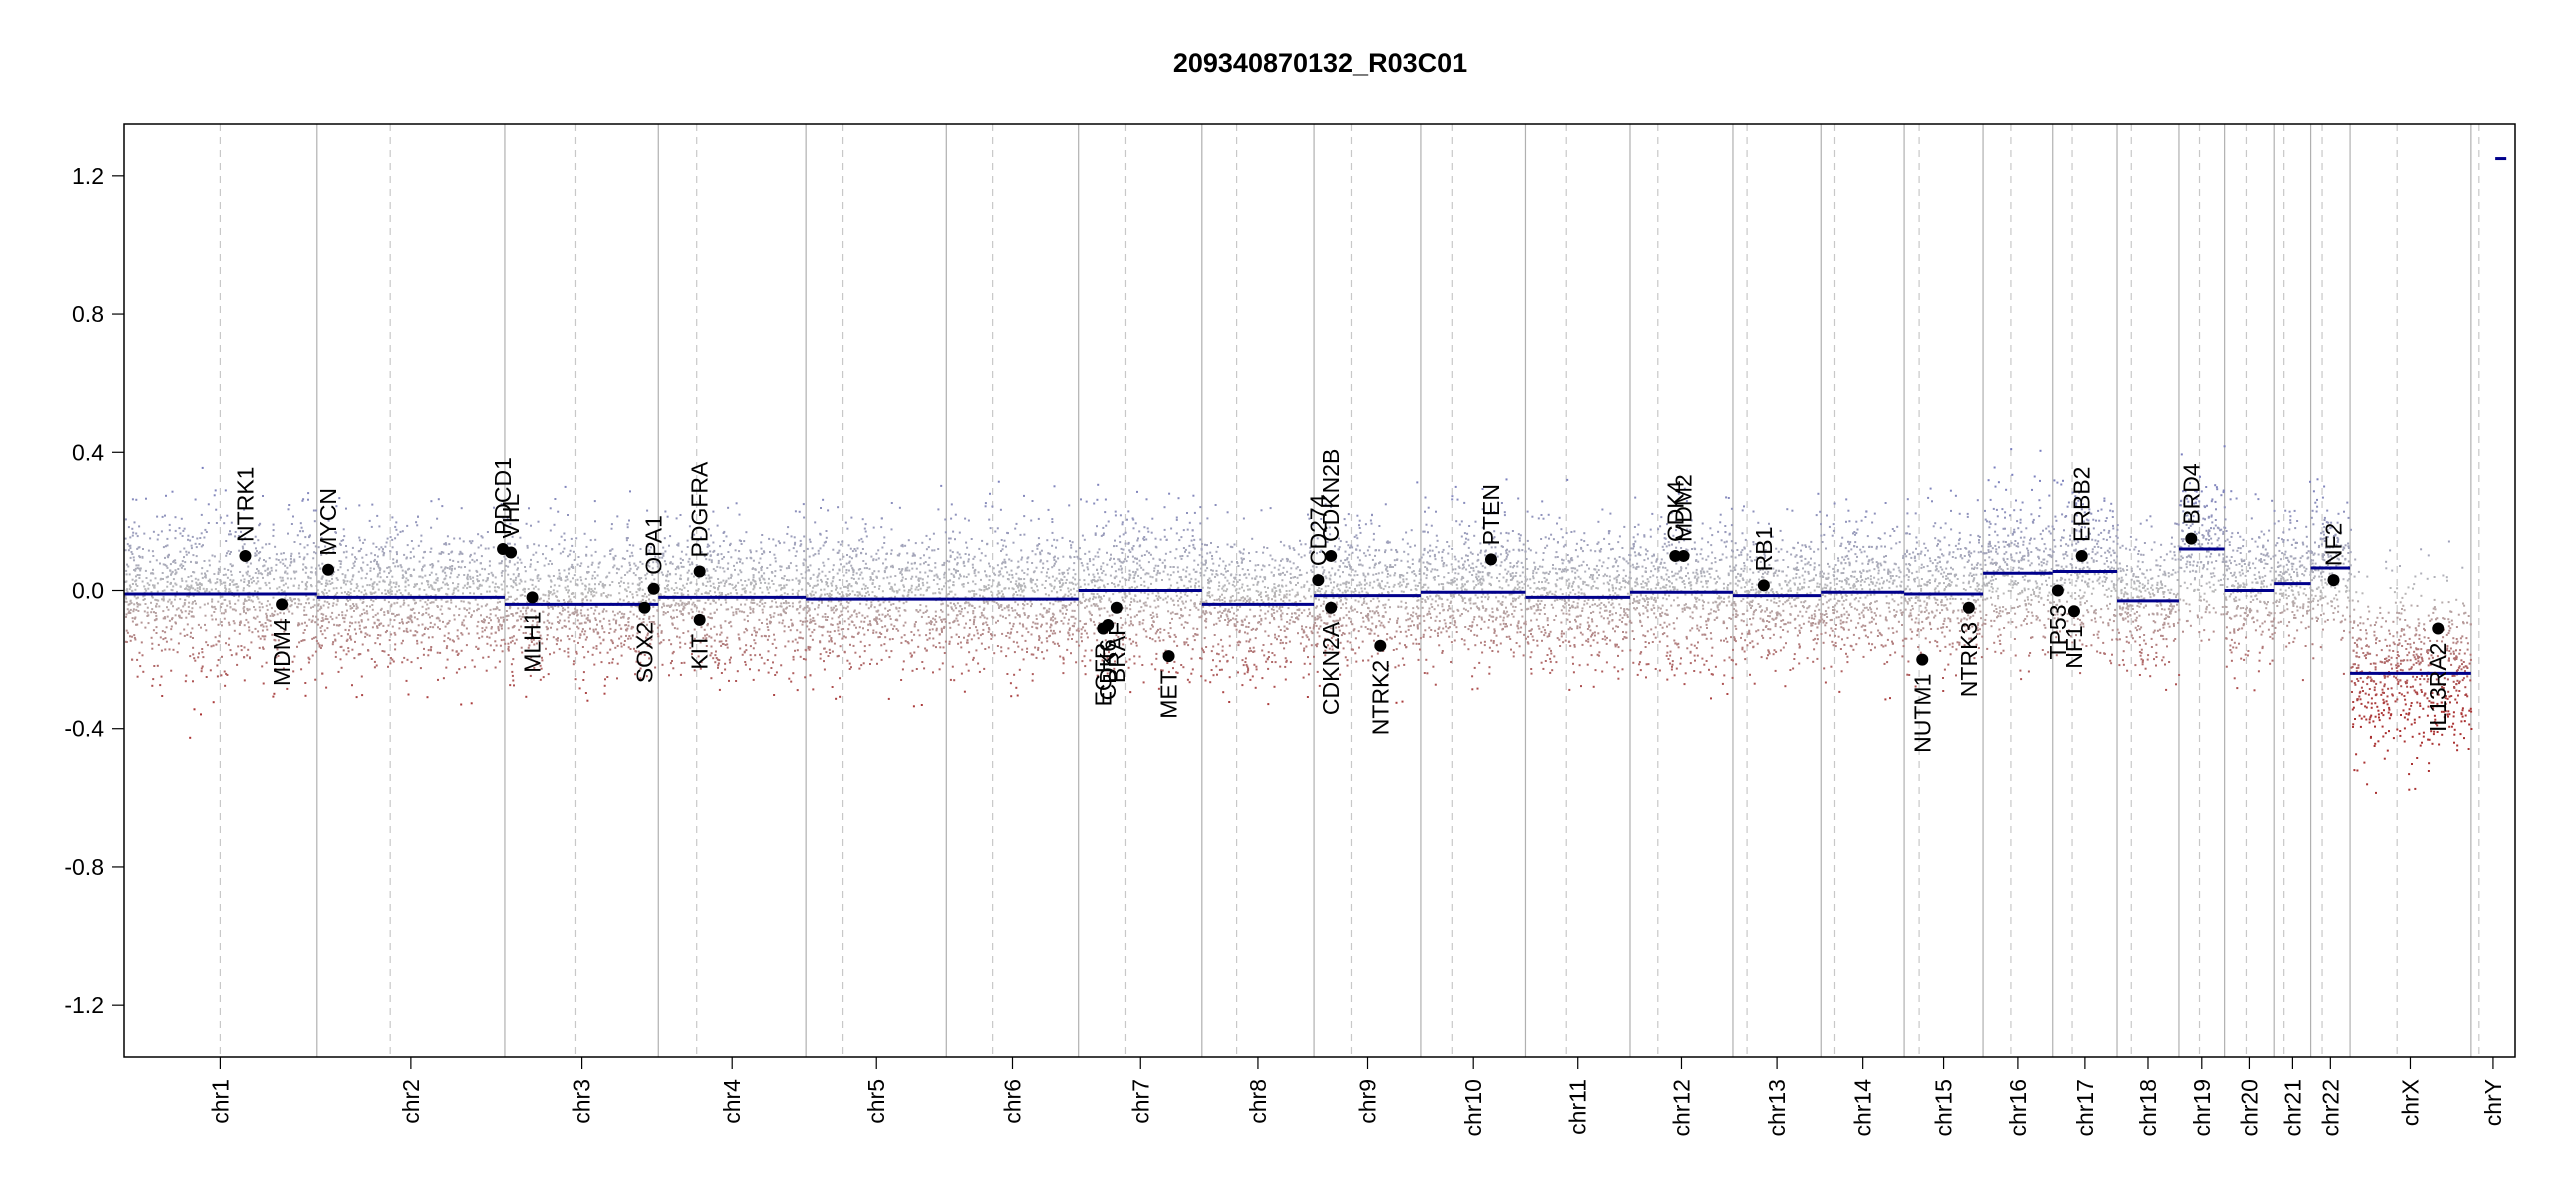  Describe the element at coordinates (1491, 514) in the screenshot. I see `gene-label-PTEN: PTEN` at that location.